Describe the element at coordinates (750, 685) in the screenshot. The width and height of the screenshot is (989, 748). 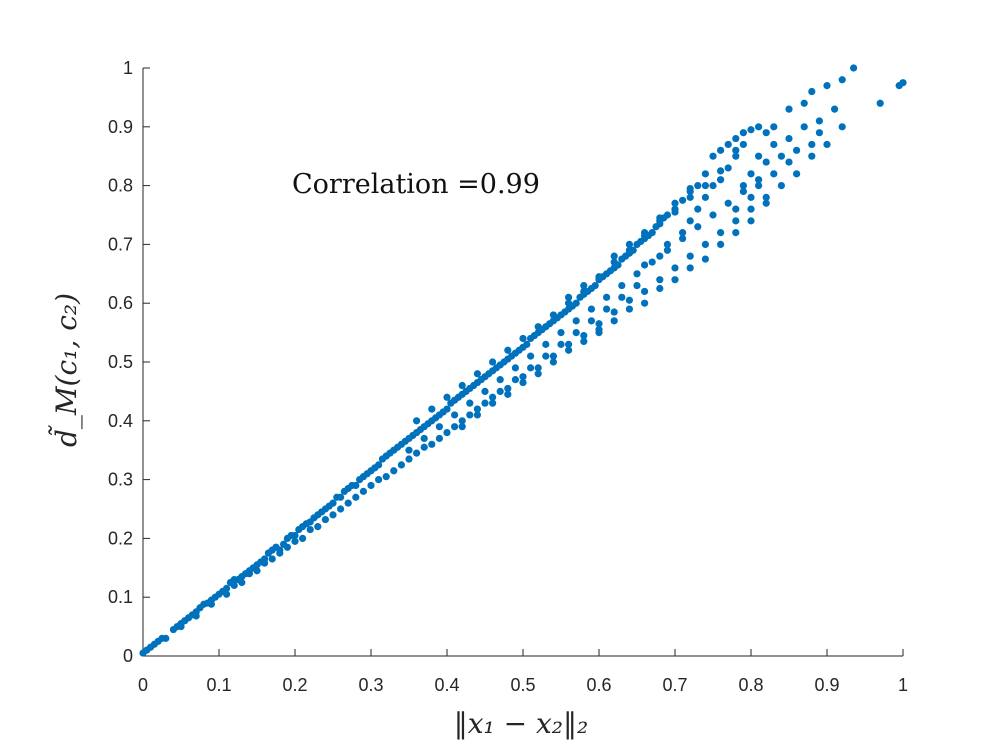
I see `x-tick-label: 0.8` at that location.